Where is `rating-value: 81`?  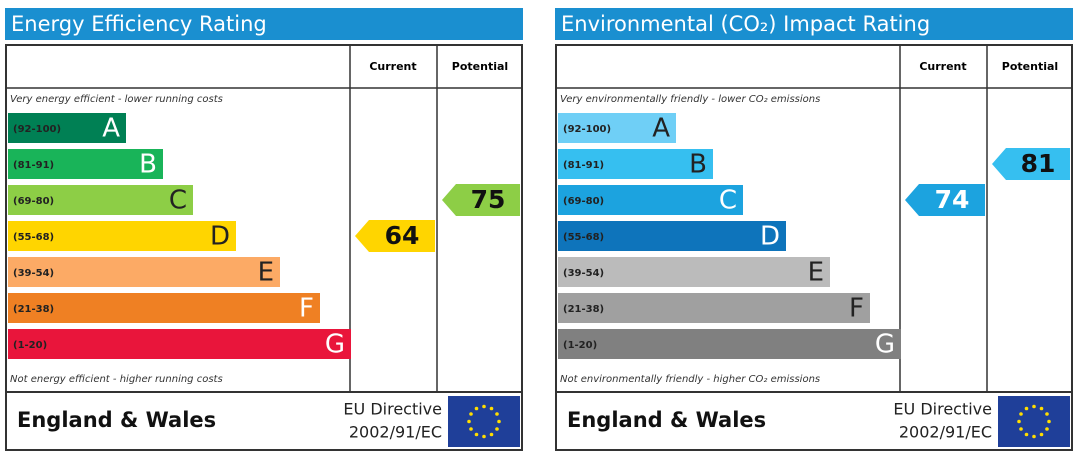
rating-value: 81 is located at coordinates (1038, 163).